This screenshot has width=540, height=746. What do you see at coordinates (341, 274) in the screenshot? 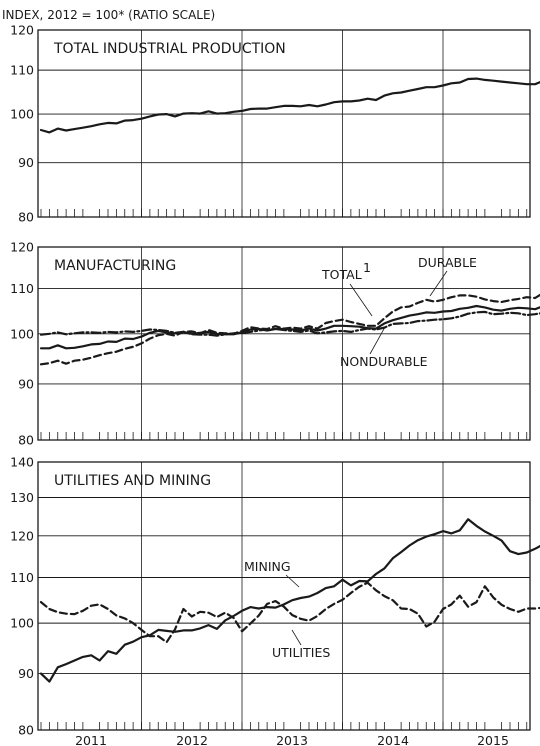
I see `annotation-total: TOTAL` at bounding box center [341, 274].